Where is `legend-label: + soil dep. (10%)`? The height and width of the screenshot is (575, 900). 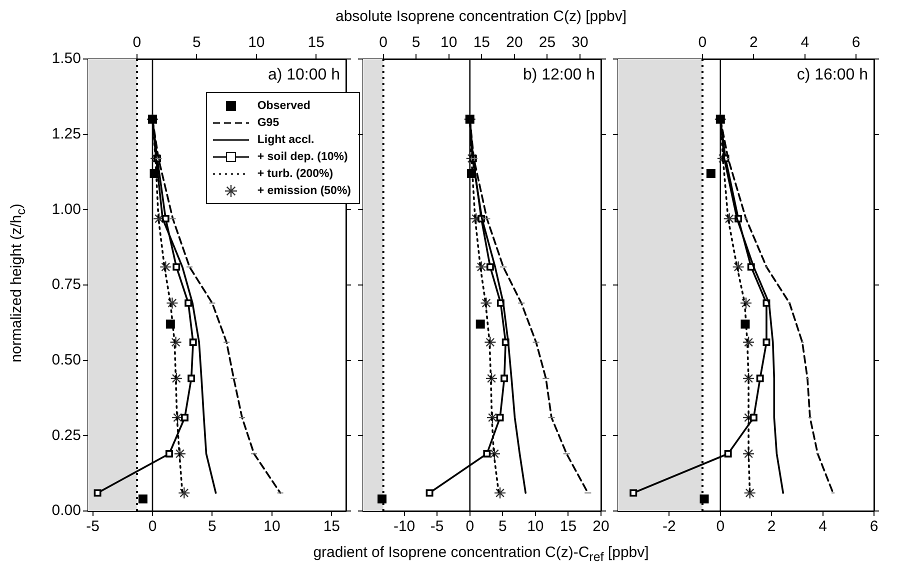 legend-label: + soil dep. (10%) is located at coordinates (302, 156).